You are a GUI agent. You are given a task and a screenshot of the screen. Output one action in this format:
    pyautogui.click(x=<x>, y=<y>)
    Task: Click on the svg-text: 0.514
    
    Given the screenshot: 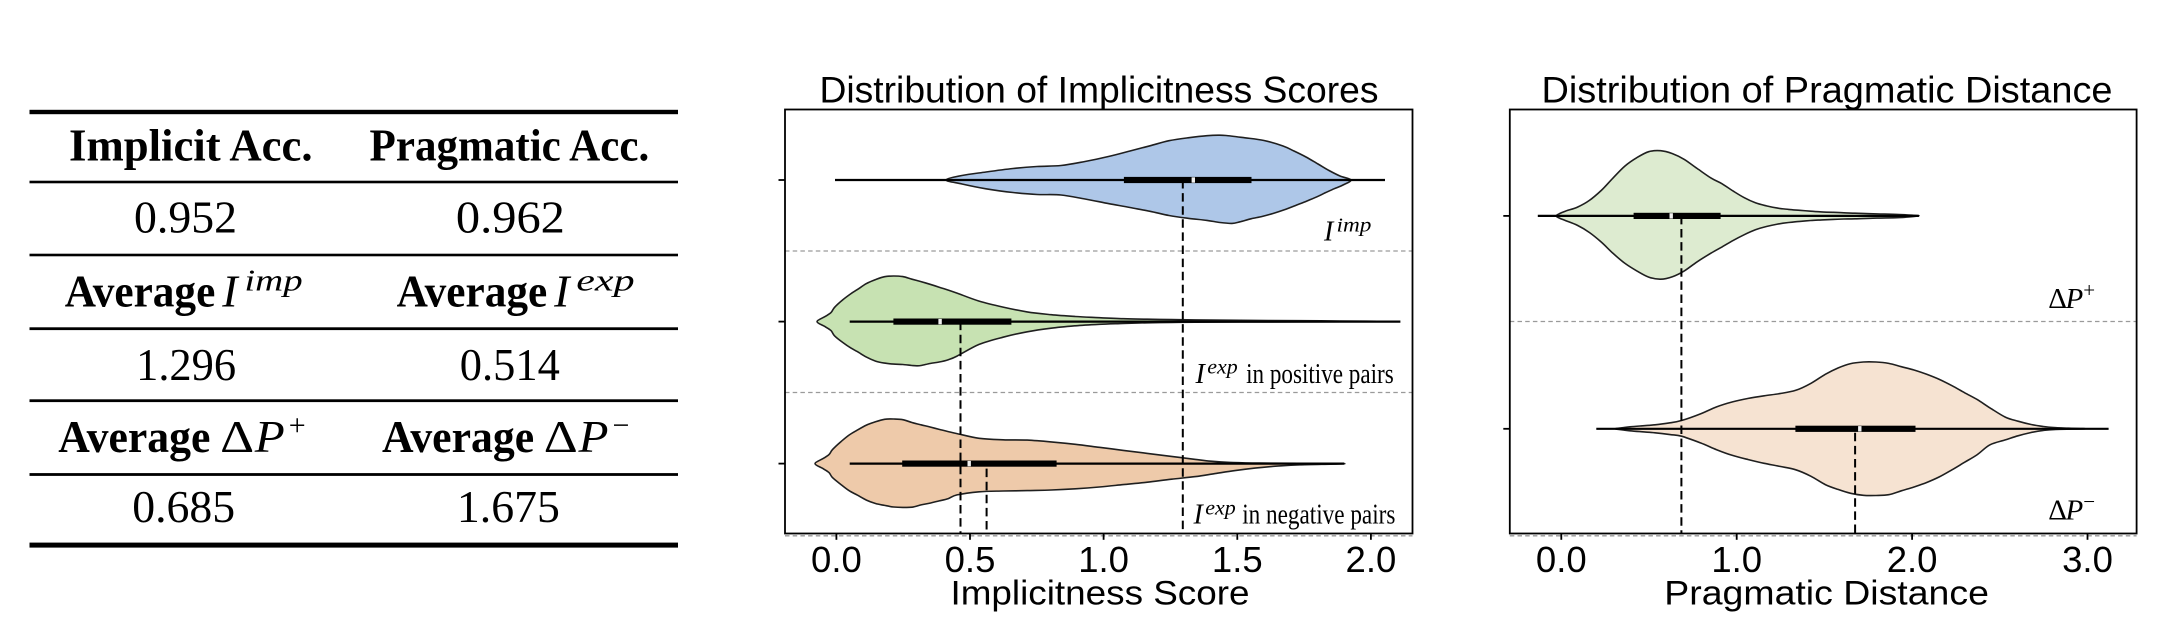 What is the action you would take?
    pyautogui.click(x=510, y=364)
    